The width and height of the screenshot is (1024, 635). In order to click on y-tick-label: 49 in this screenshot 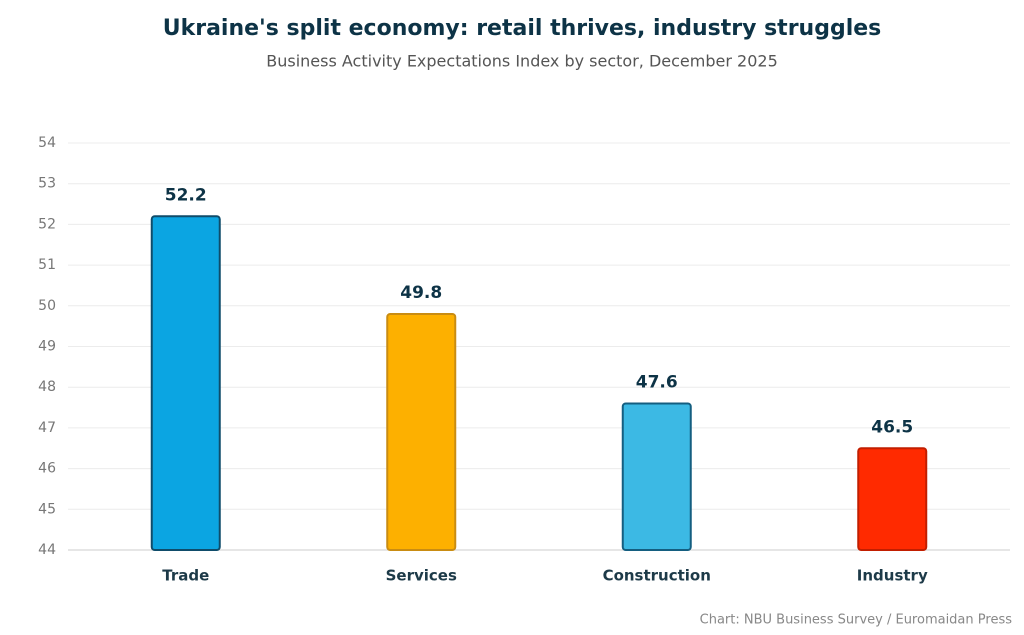, I will do `click(47, 347)`.